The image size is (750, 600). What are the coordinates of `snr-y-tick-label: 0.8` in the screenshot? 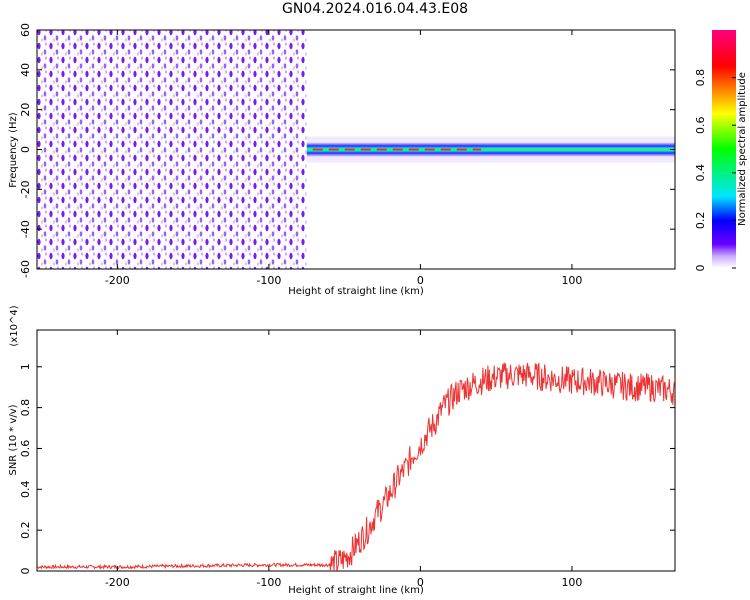 It's located at (25, 408).